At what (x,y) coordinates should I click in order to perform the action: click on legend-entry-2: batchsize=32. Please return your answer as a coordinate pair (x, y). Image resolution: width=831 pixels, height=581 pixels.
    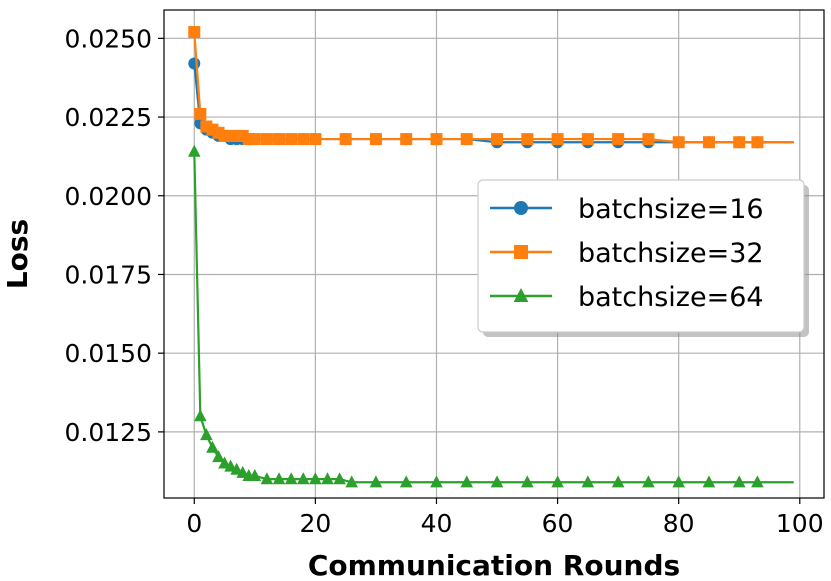
    Looking at the image, I should click on (627, 253).